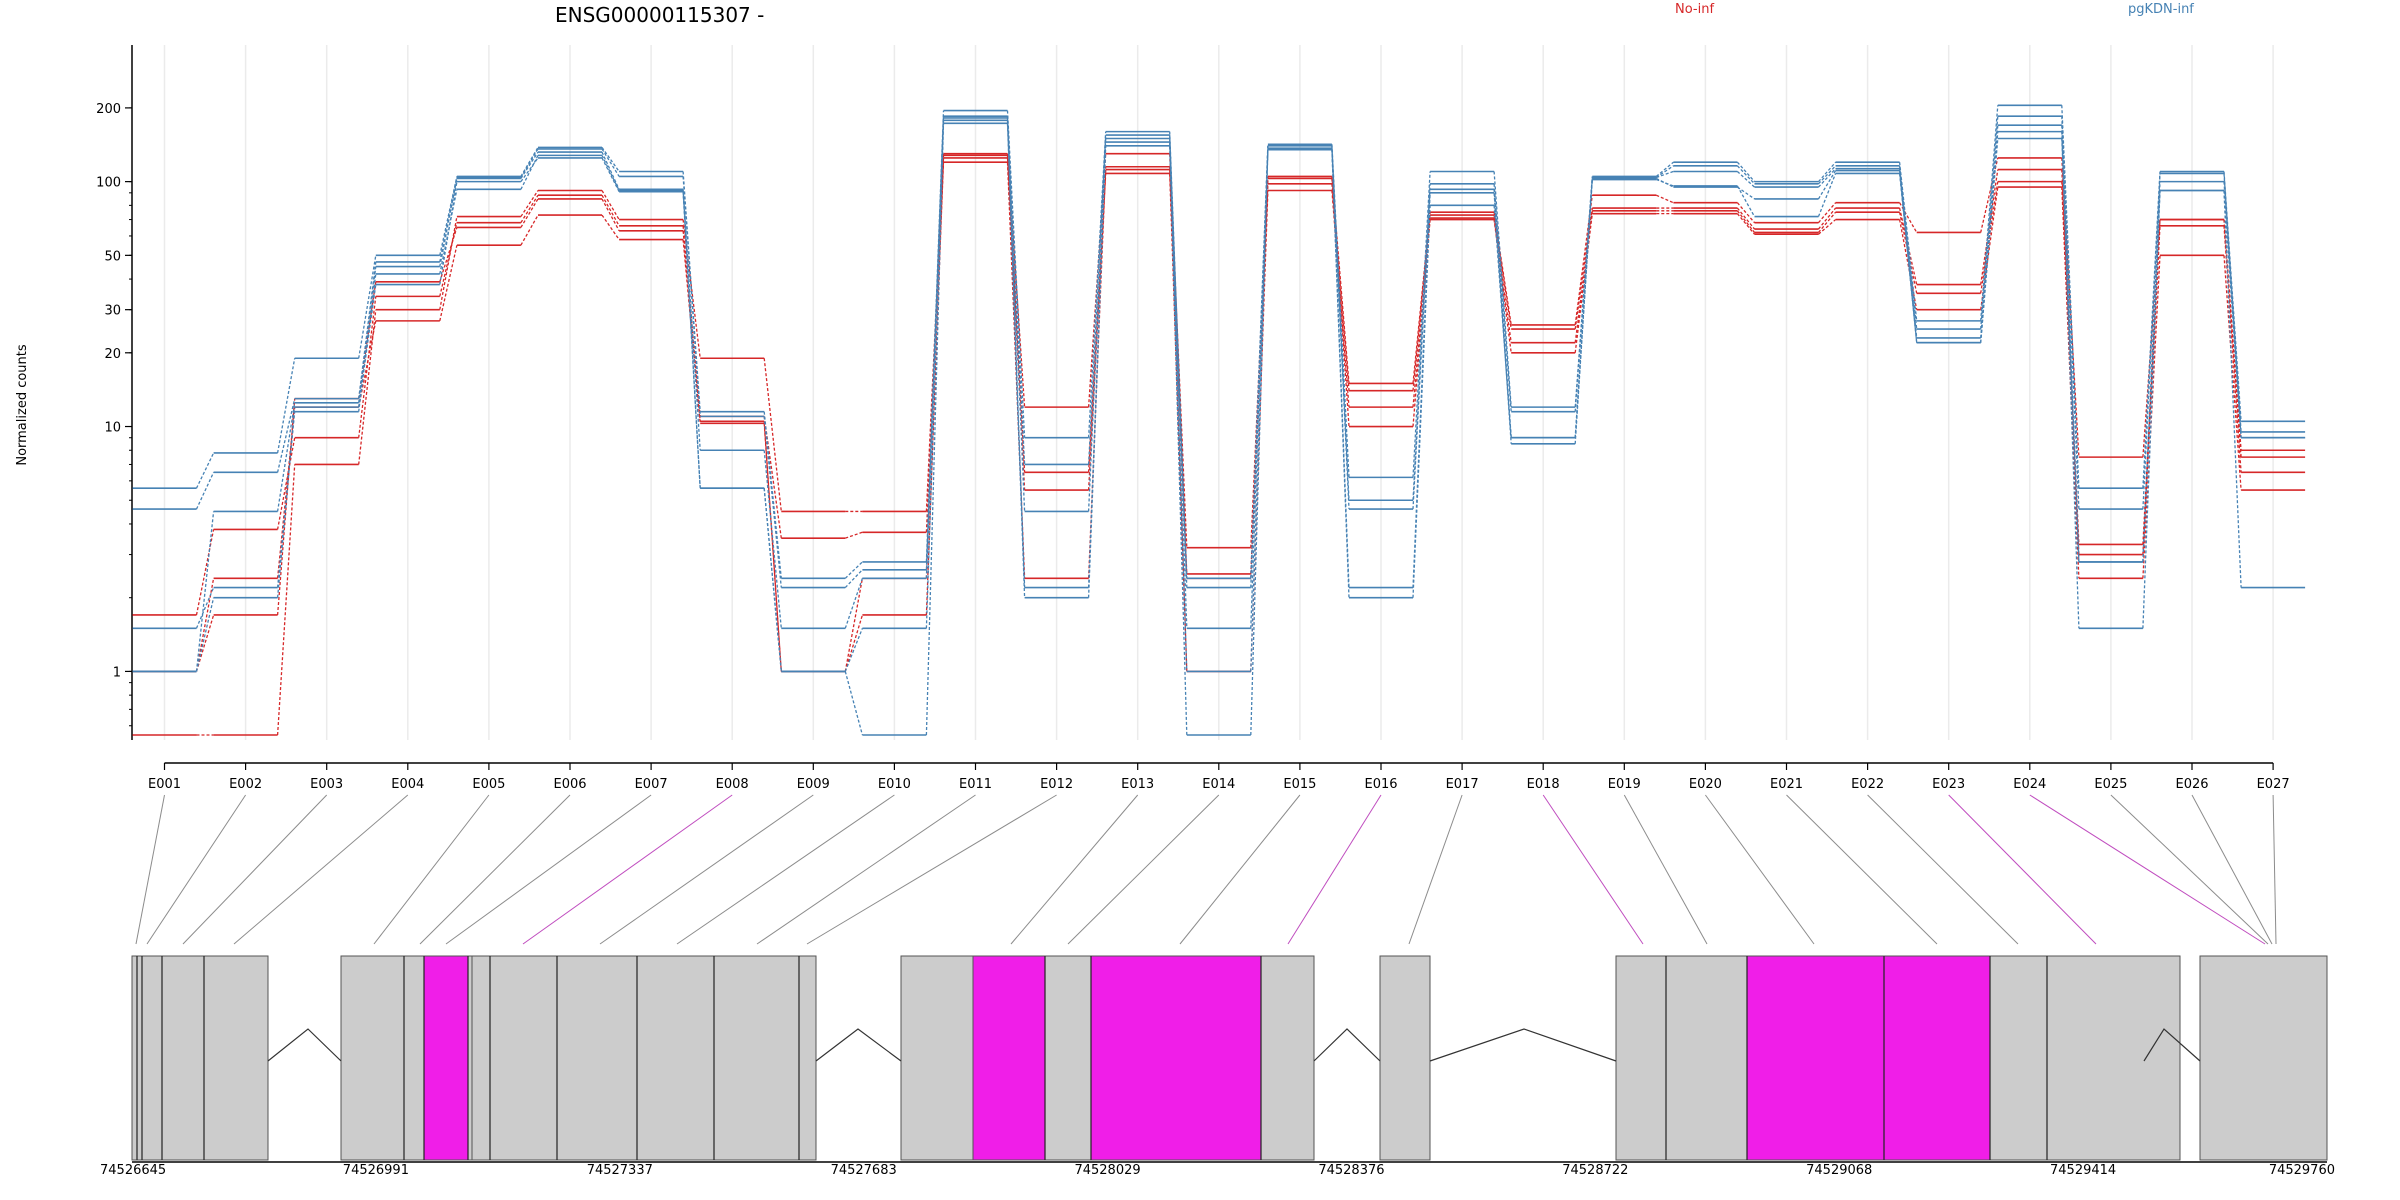 The height and width of the screenshot is (1200, 2400). What do you see at coordinates (1694, 9) in the screenshot?
I see `legend-no-inf: No-inf` at bounding box center [1694, 9].